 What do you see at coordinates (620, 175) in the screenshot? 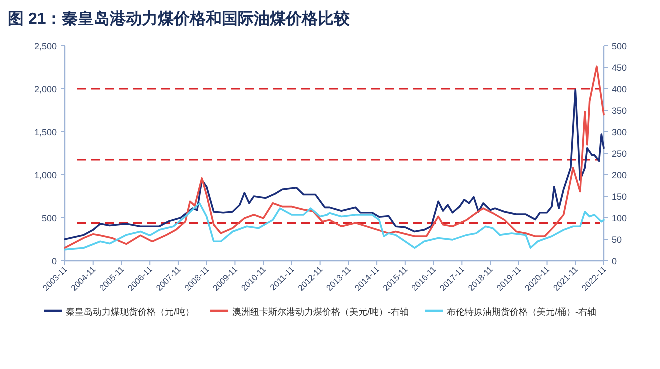
I see `y2-tick-label: 200` at bounding box center [620, 175].